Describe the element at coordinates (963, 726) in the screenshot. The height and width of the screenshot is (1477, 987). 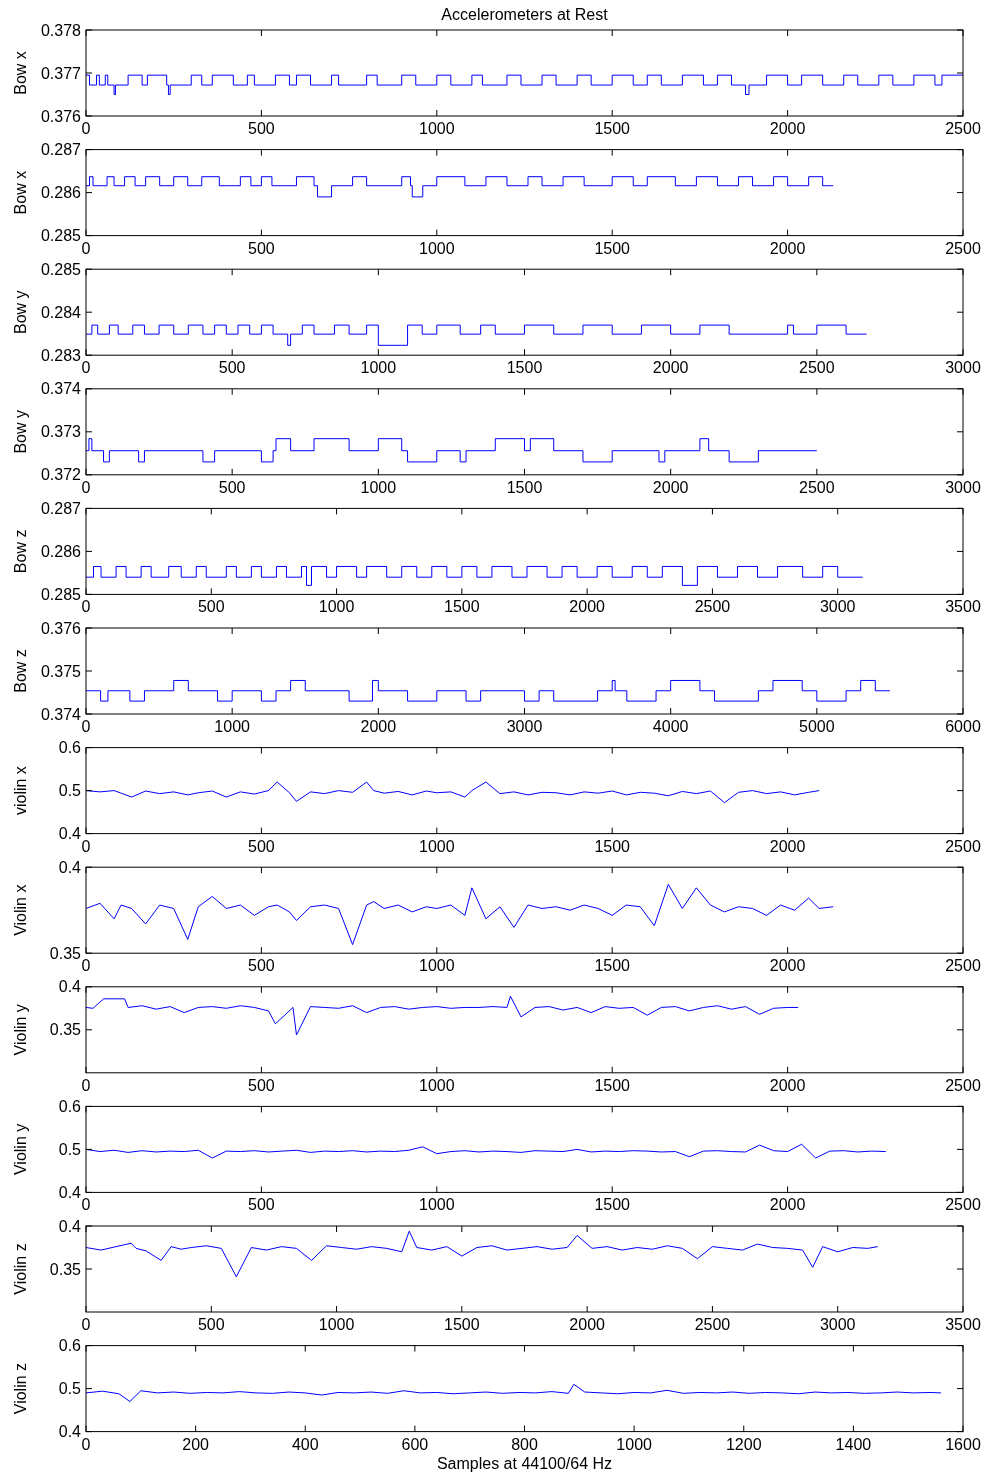
I see `x-tick-label: 6000` at that location.